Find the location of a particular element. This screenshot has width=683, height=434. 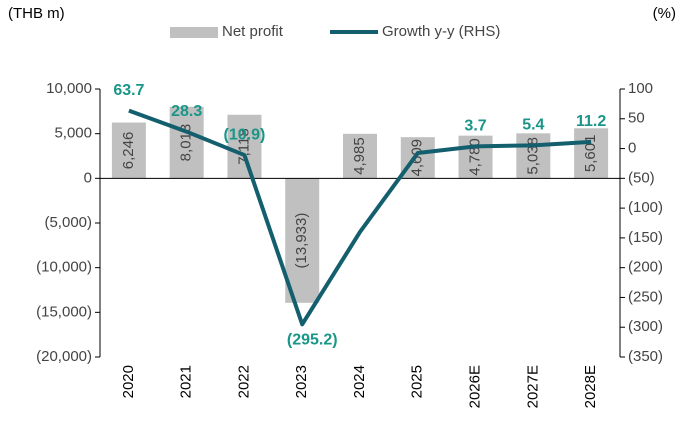

bar-value-label: (13,933) is located at coordinates (301, 241).